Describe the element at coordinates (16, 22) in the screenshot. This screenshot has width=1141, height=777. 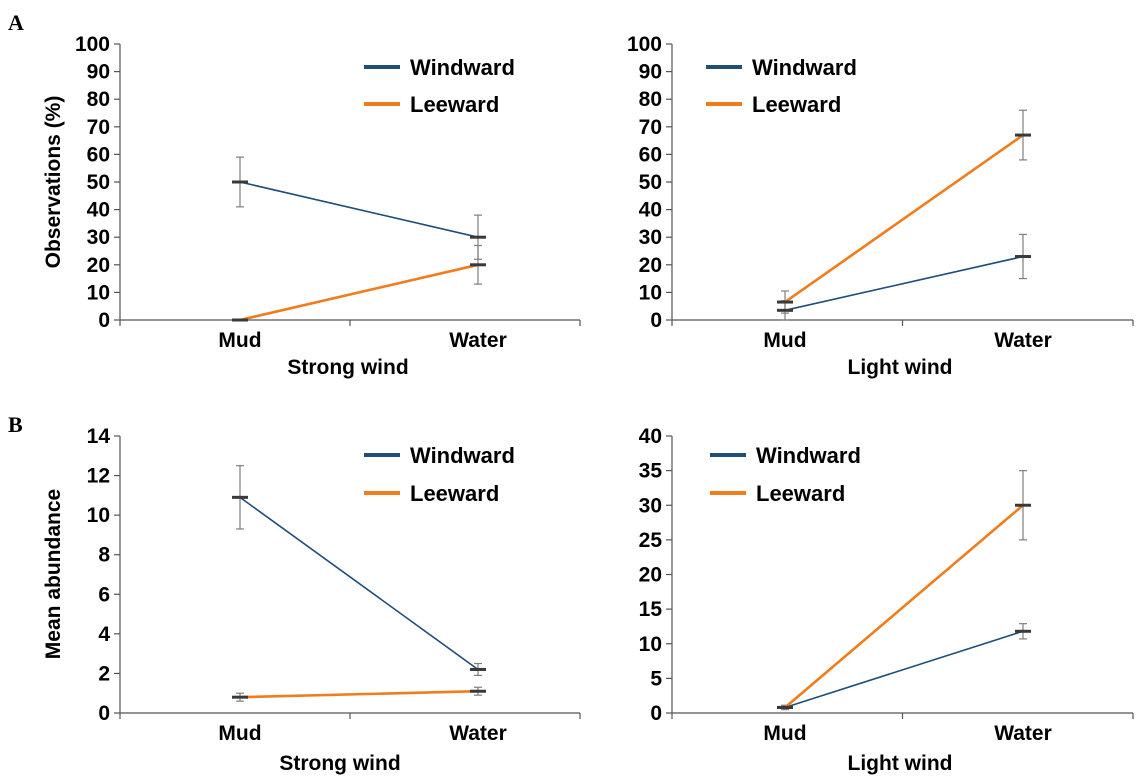
I see `panel-letter-a: A` at that location.